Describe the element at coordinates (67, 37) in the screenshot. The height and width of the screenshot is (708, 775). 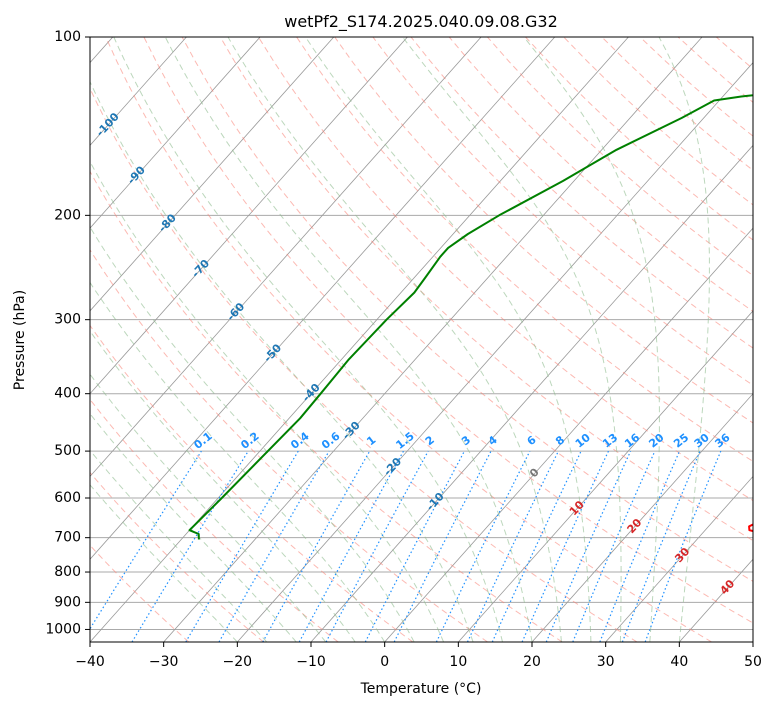
I see `y-tick-label: 100` at that location.